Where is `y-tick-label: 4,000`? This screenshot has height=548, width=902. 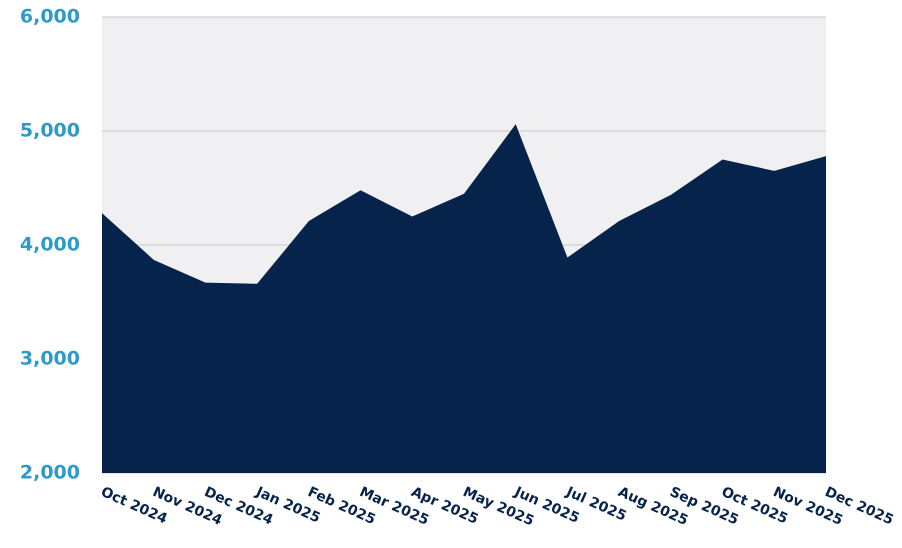 y-tick-label: 4,000 is located at coordinates (50, 245).